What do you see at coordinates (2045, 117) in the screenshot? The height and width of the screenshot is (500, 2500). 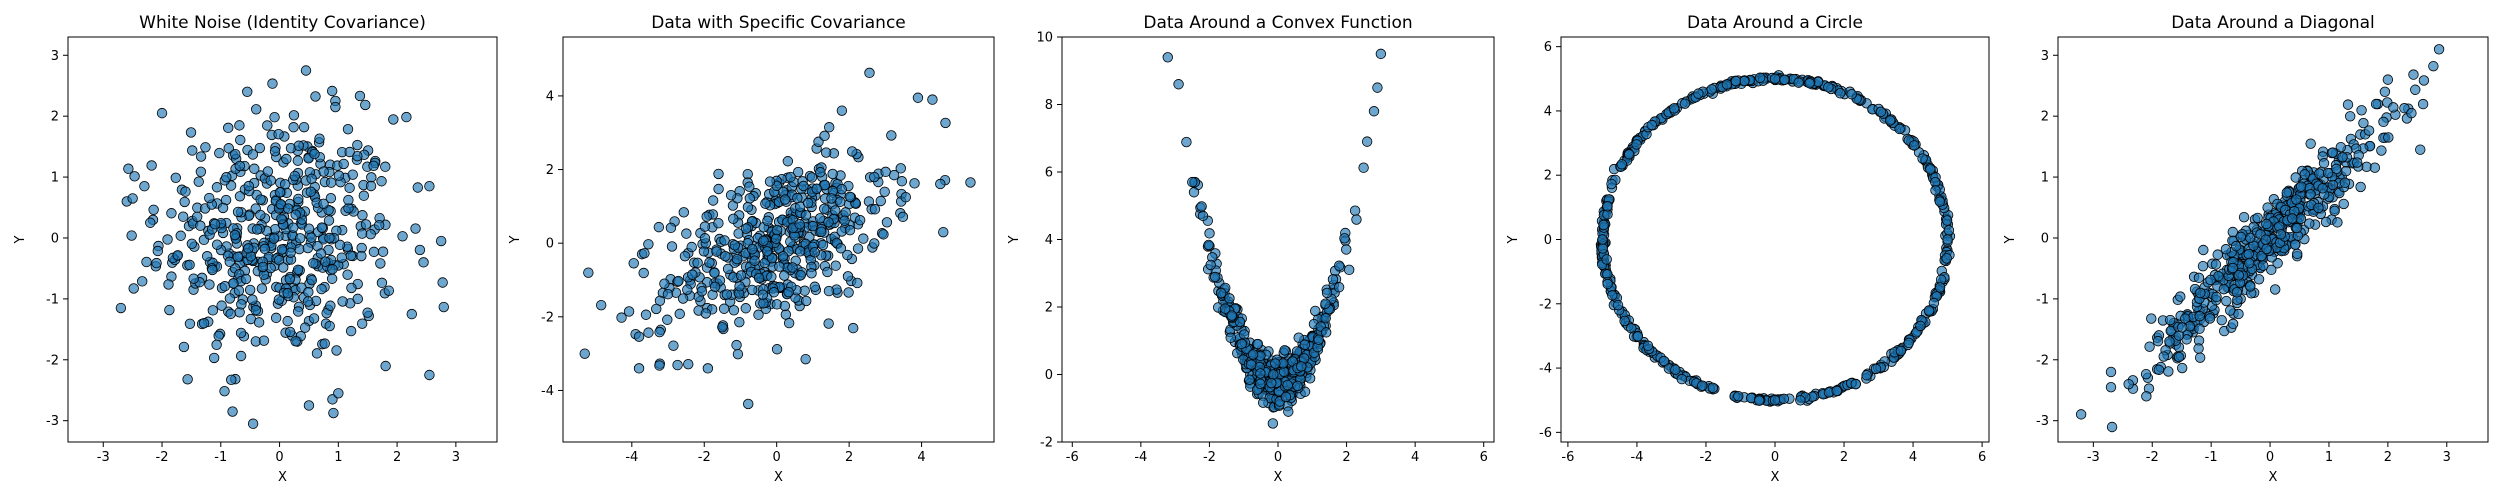 I see `y-tick-label: 2` at bounding box center [2045, 117].